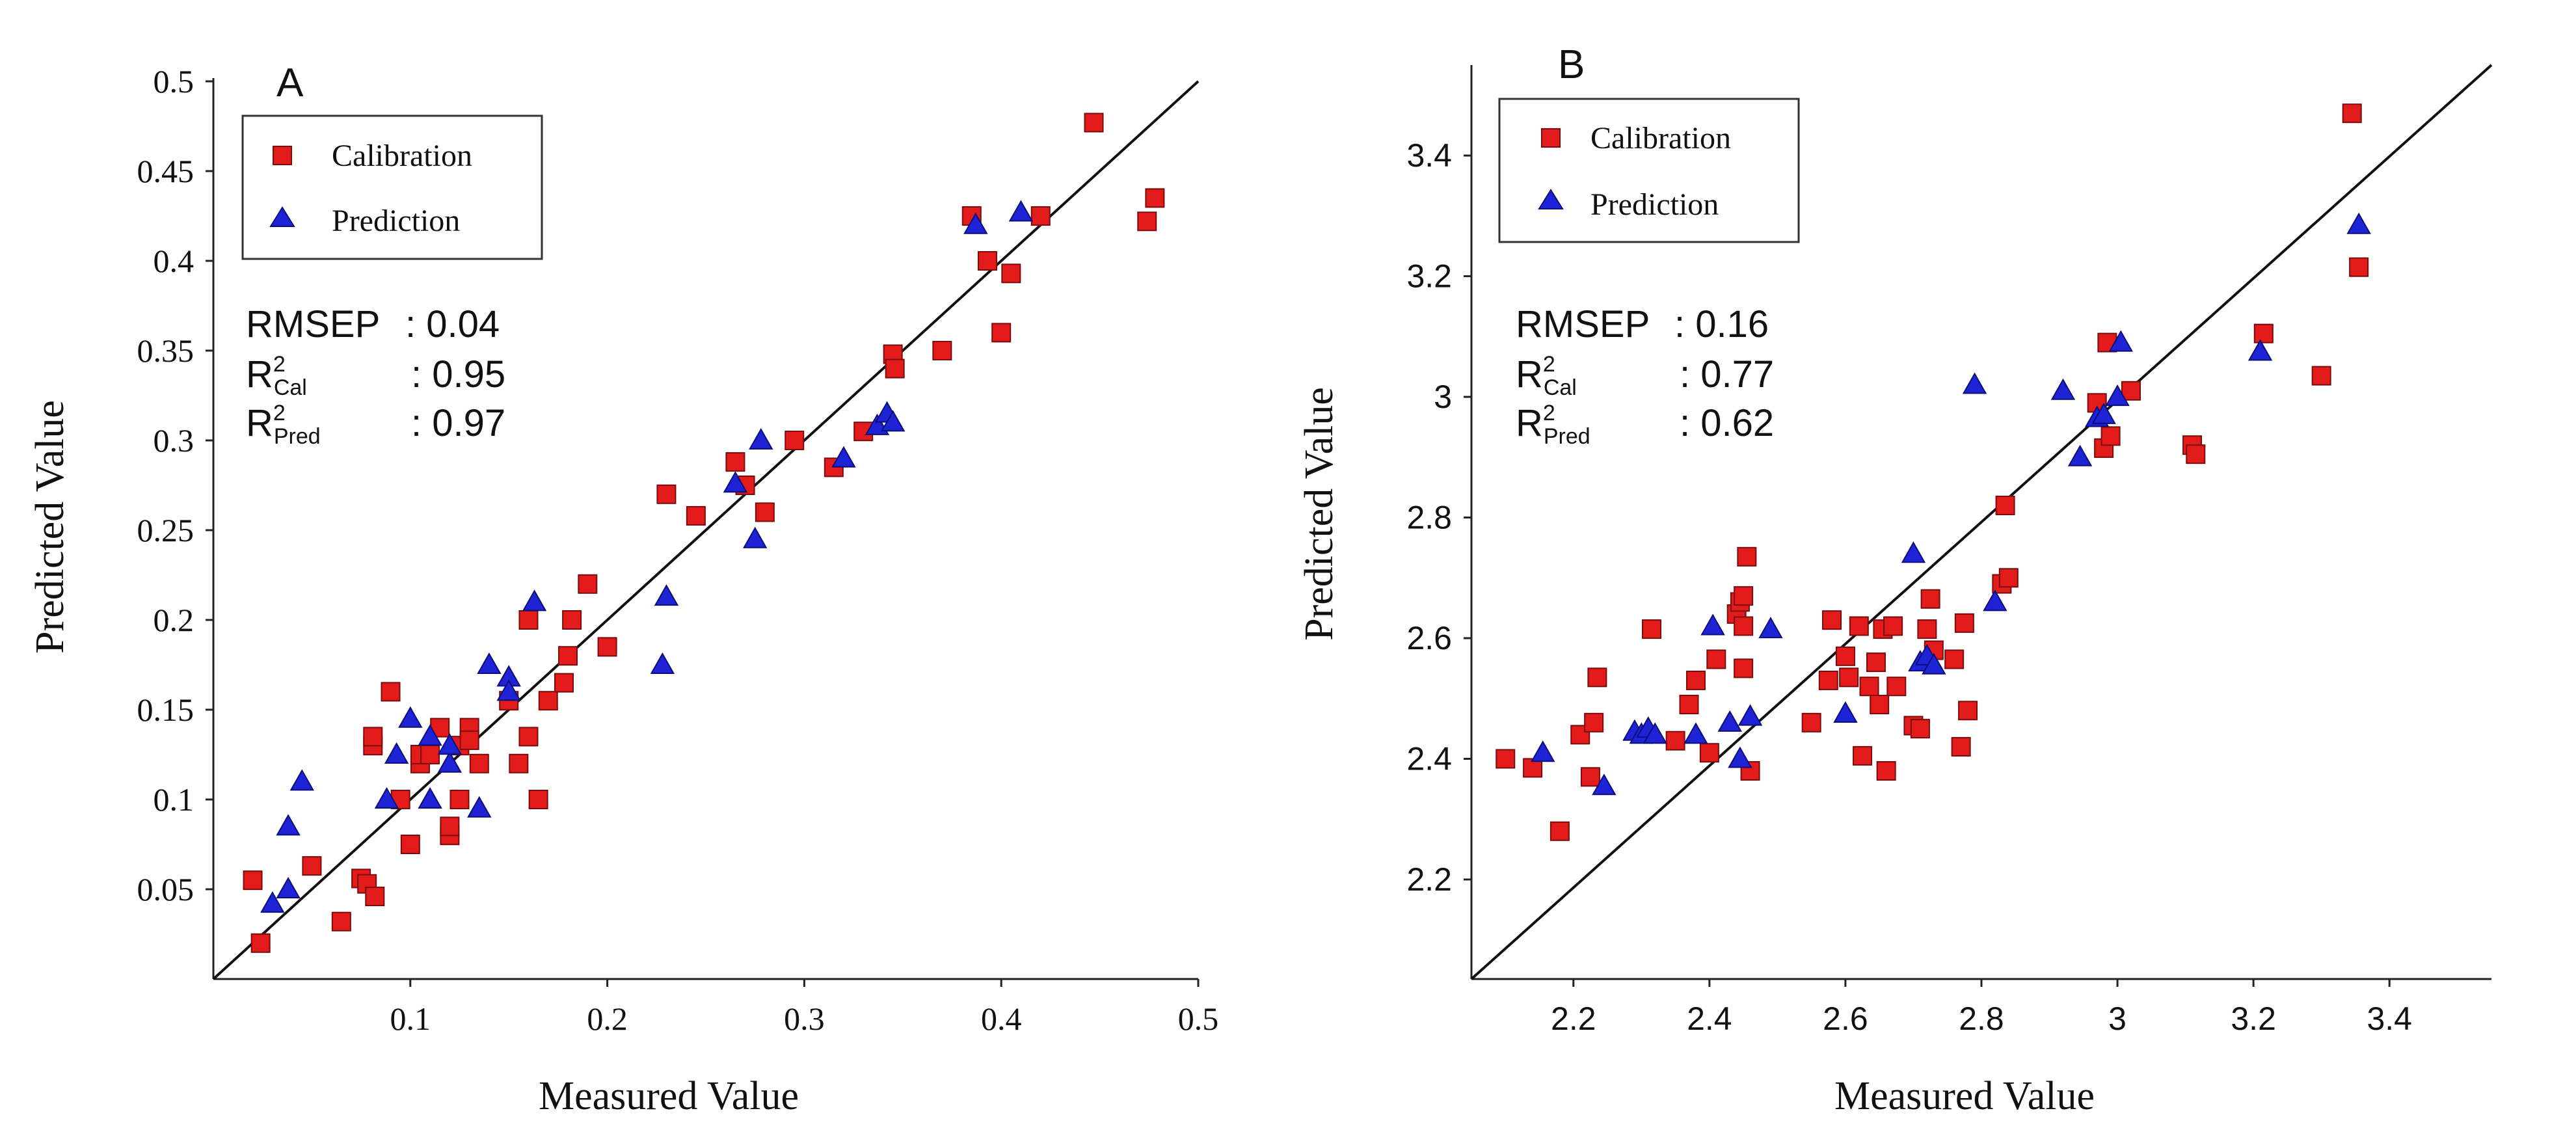 The height and width of the screenshot is (1141, 2576). I want to click on panel-a-y-tick-label: 0.25, so click(166, 530).